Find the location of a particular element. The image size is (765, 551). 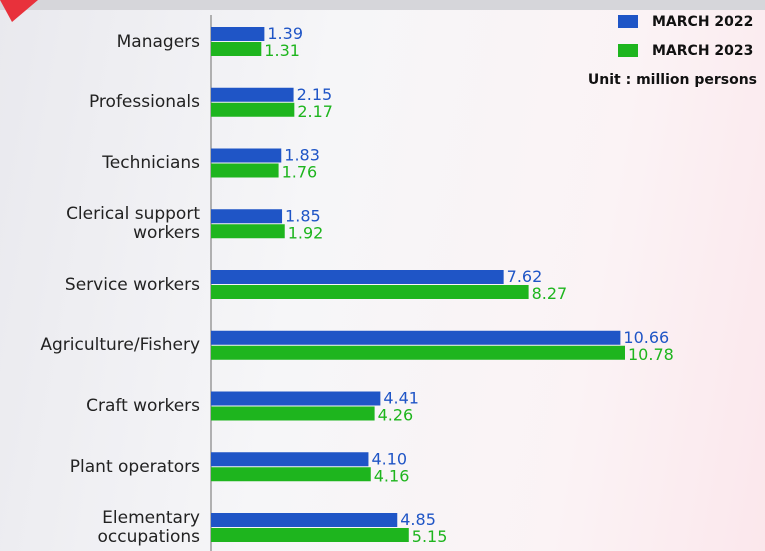

top-band is located at coordinates (382, 5).